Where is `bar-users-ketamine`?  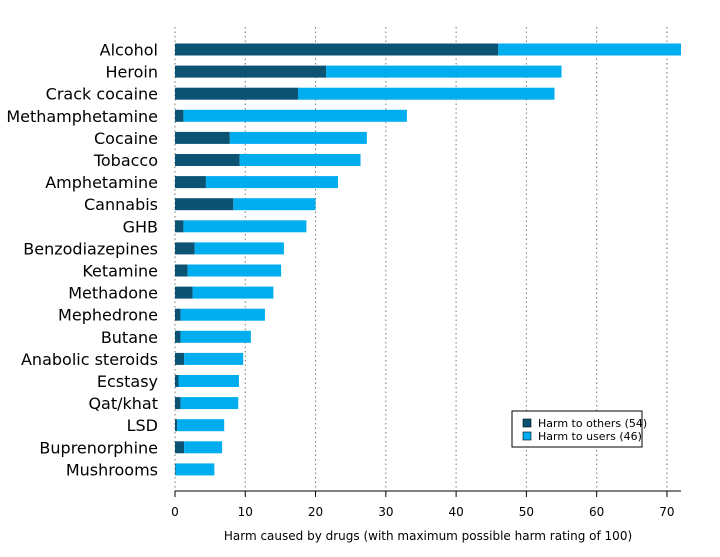 bar-users-ketamine is located at coordinates (234, 270).